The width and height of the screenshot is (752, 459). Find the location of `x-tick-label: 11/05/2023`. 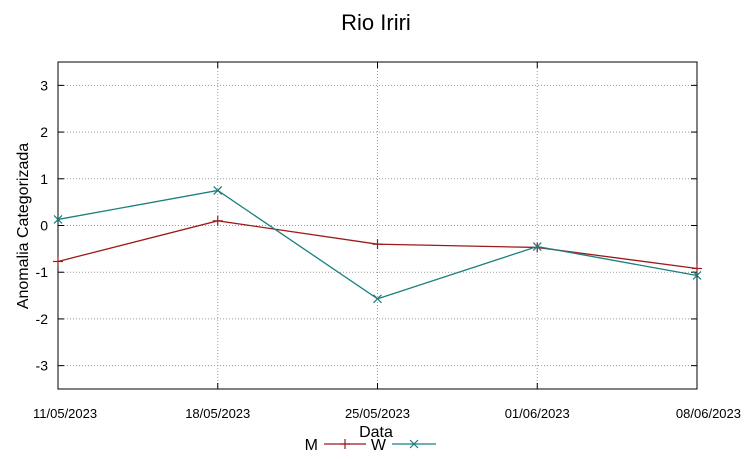

x-tick-label: 11/05/2023 is located at coordinates (65, 413).